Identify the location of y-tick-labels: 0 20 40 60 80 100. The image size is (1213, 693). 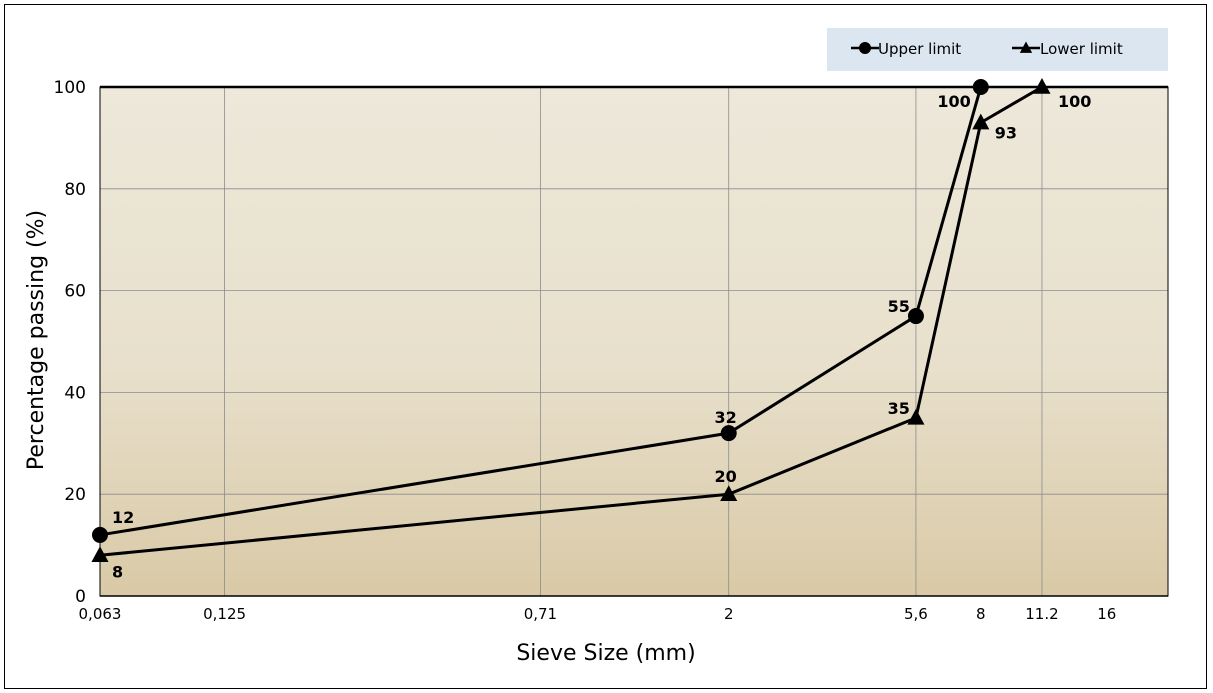
(70, 342).